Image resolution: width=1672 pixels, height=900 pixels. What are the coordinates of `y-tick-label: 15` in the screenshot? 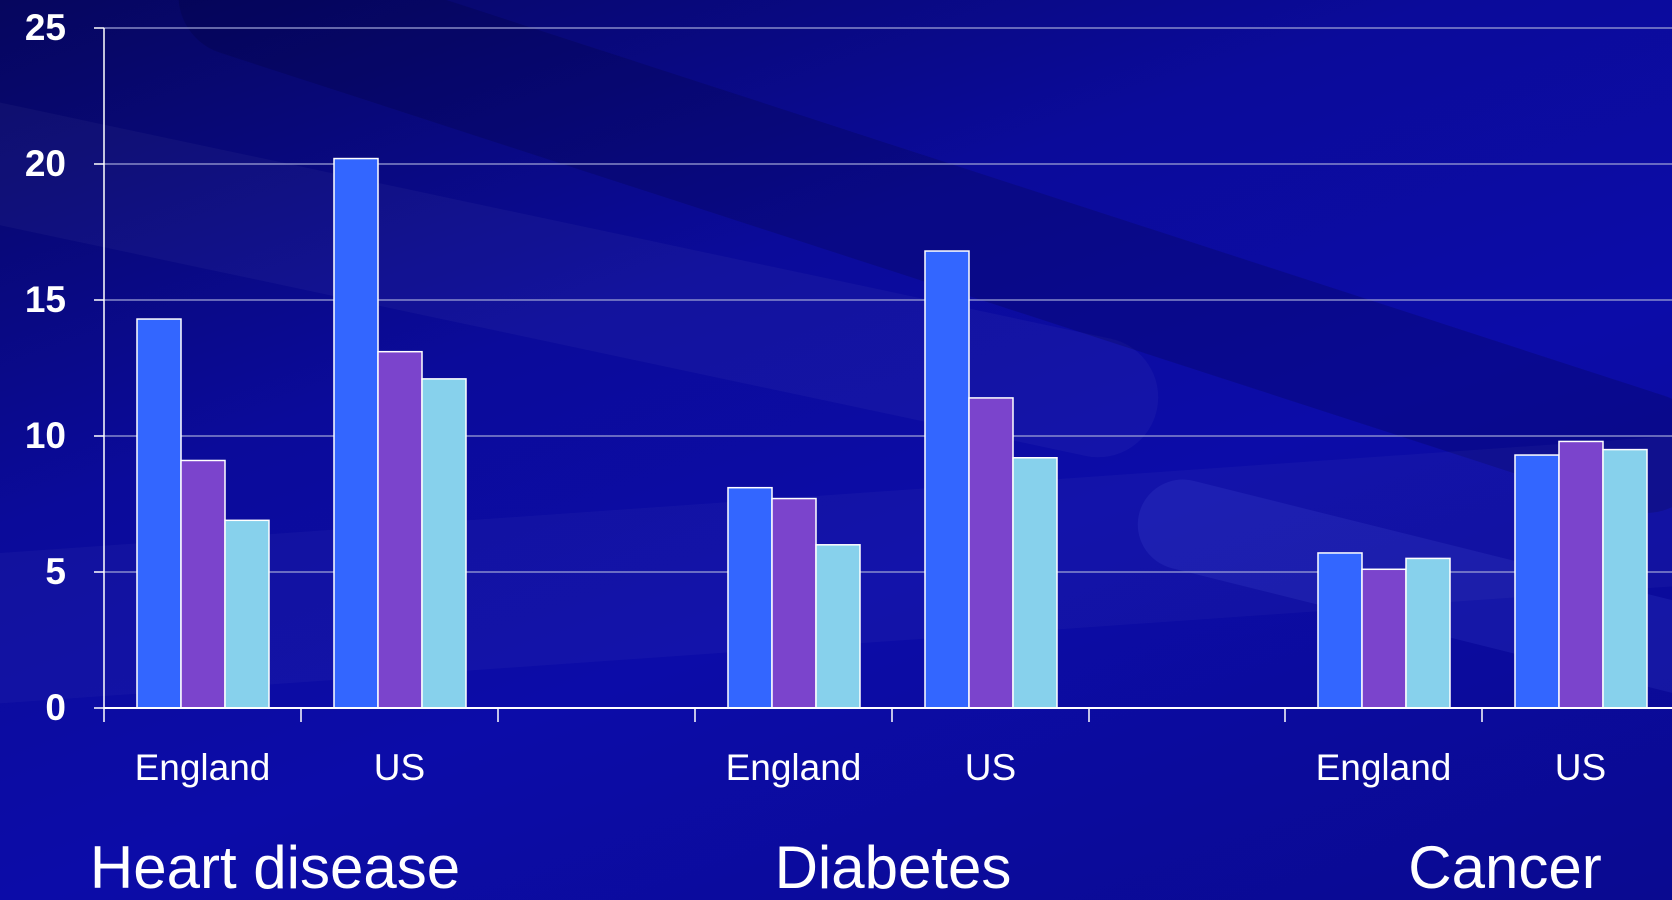 It's located at (45, 299).